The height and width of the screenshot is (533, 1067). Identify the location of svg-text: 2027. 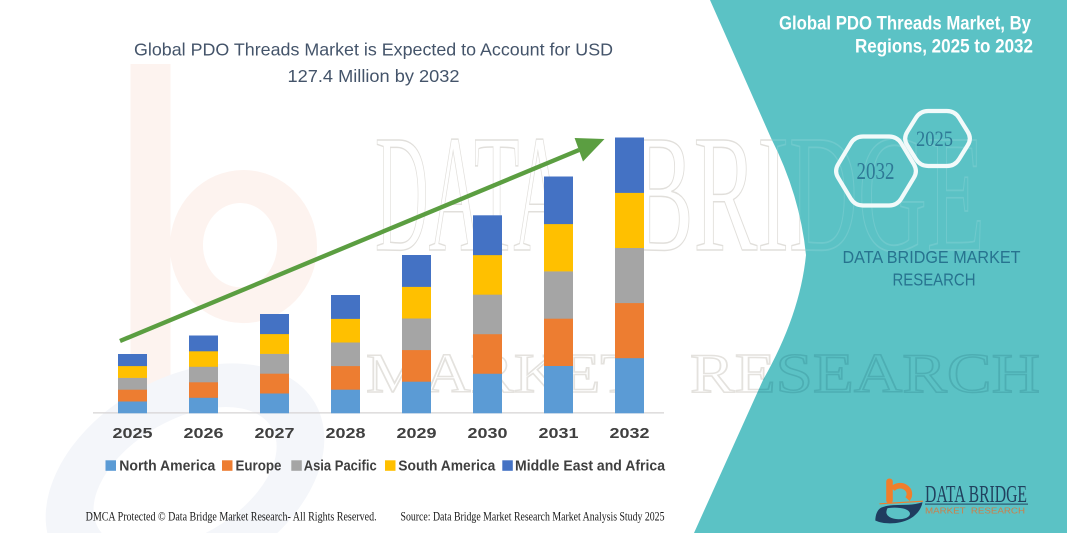
(275, 433).